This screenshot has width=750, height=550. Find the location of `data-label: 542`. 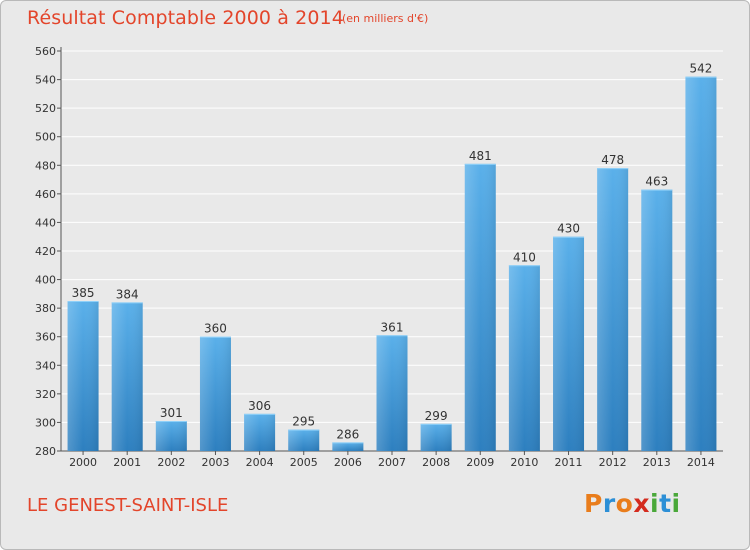

data-label: 542 is located at coordinates (700, 69).